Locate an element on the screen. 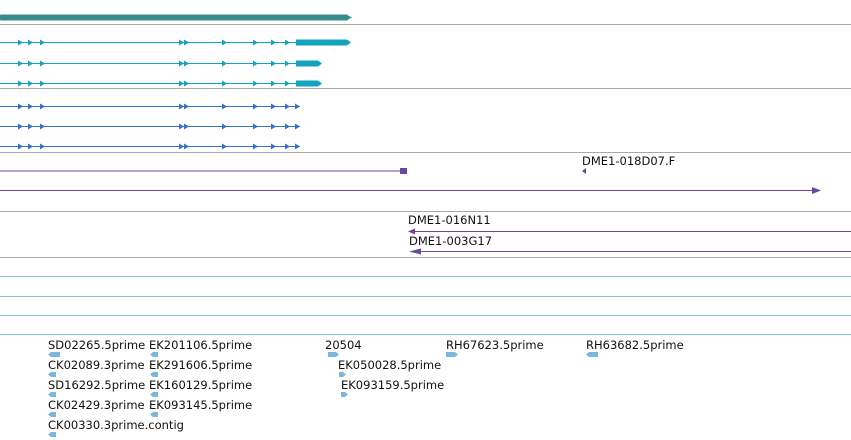 This screenshot has width=851, height=440. clone-end-block-a is located at coordinates (403, 171).